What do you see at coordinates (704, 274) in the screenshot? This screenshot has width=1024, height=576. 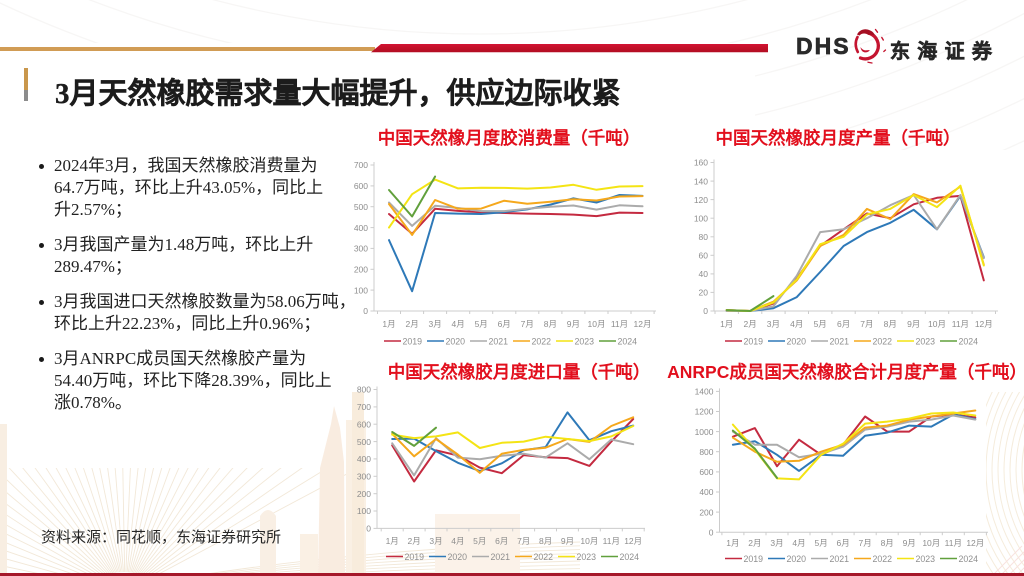 I see `svg-text: 40` at bounding box center [704, 274].